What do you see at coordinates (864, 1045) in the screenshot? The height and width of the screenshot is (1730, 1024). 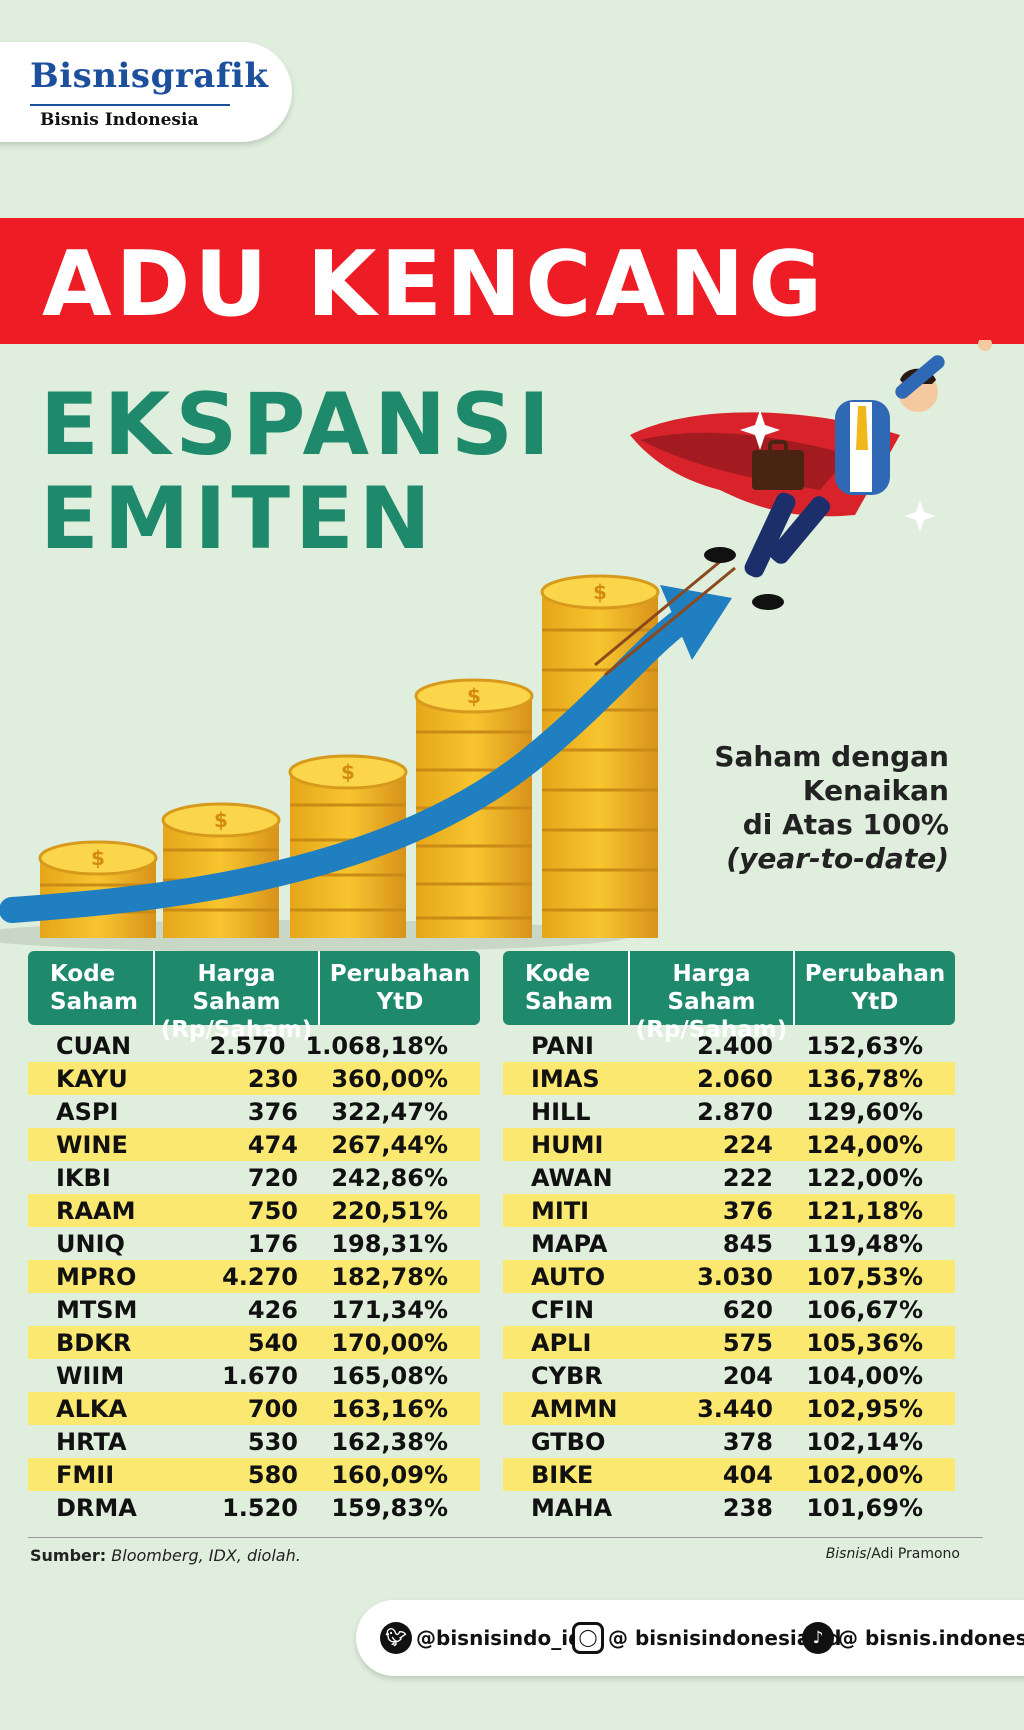 I see `stock-change: 152,63%` at bounding box center [864, 1045].